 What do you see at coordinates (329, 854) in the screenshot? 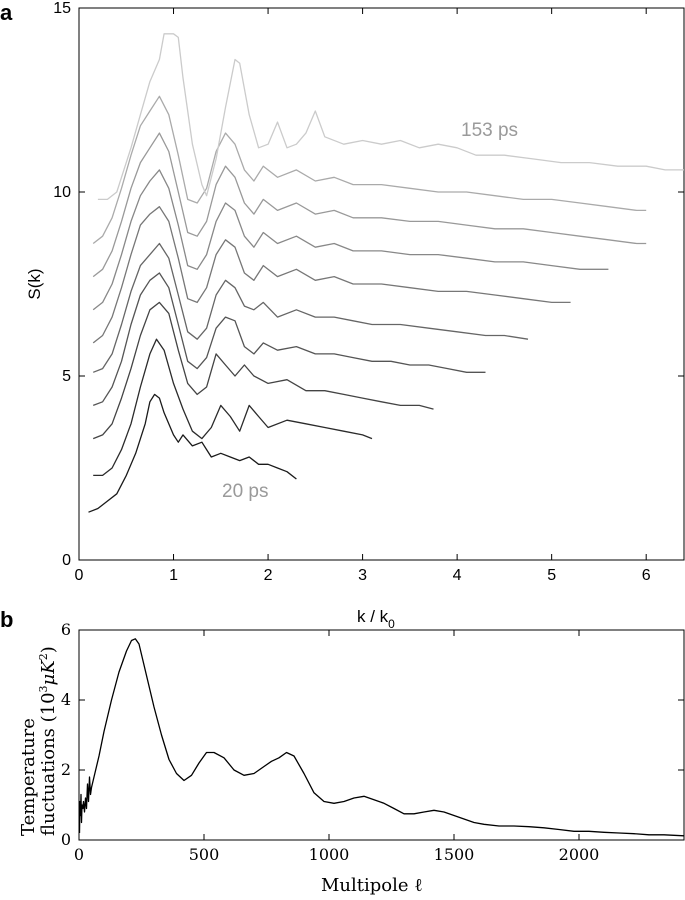
I see `xtick-label: 1000` at bounding box center [329, 854].